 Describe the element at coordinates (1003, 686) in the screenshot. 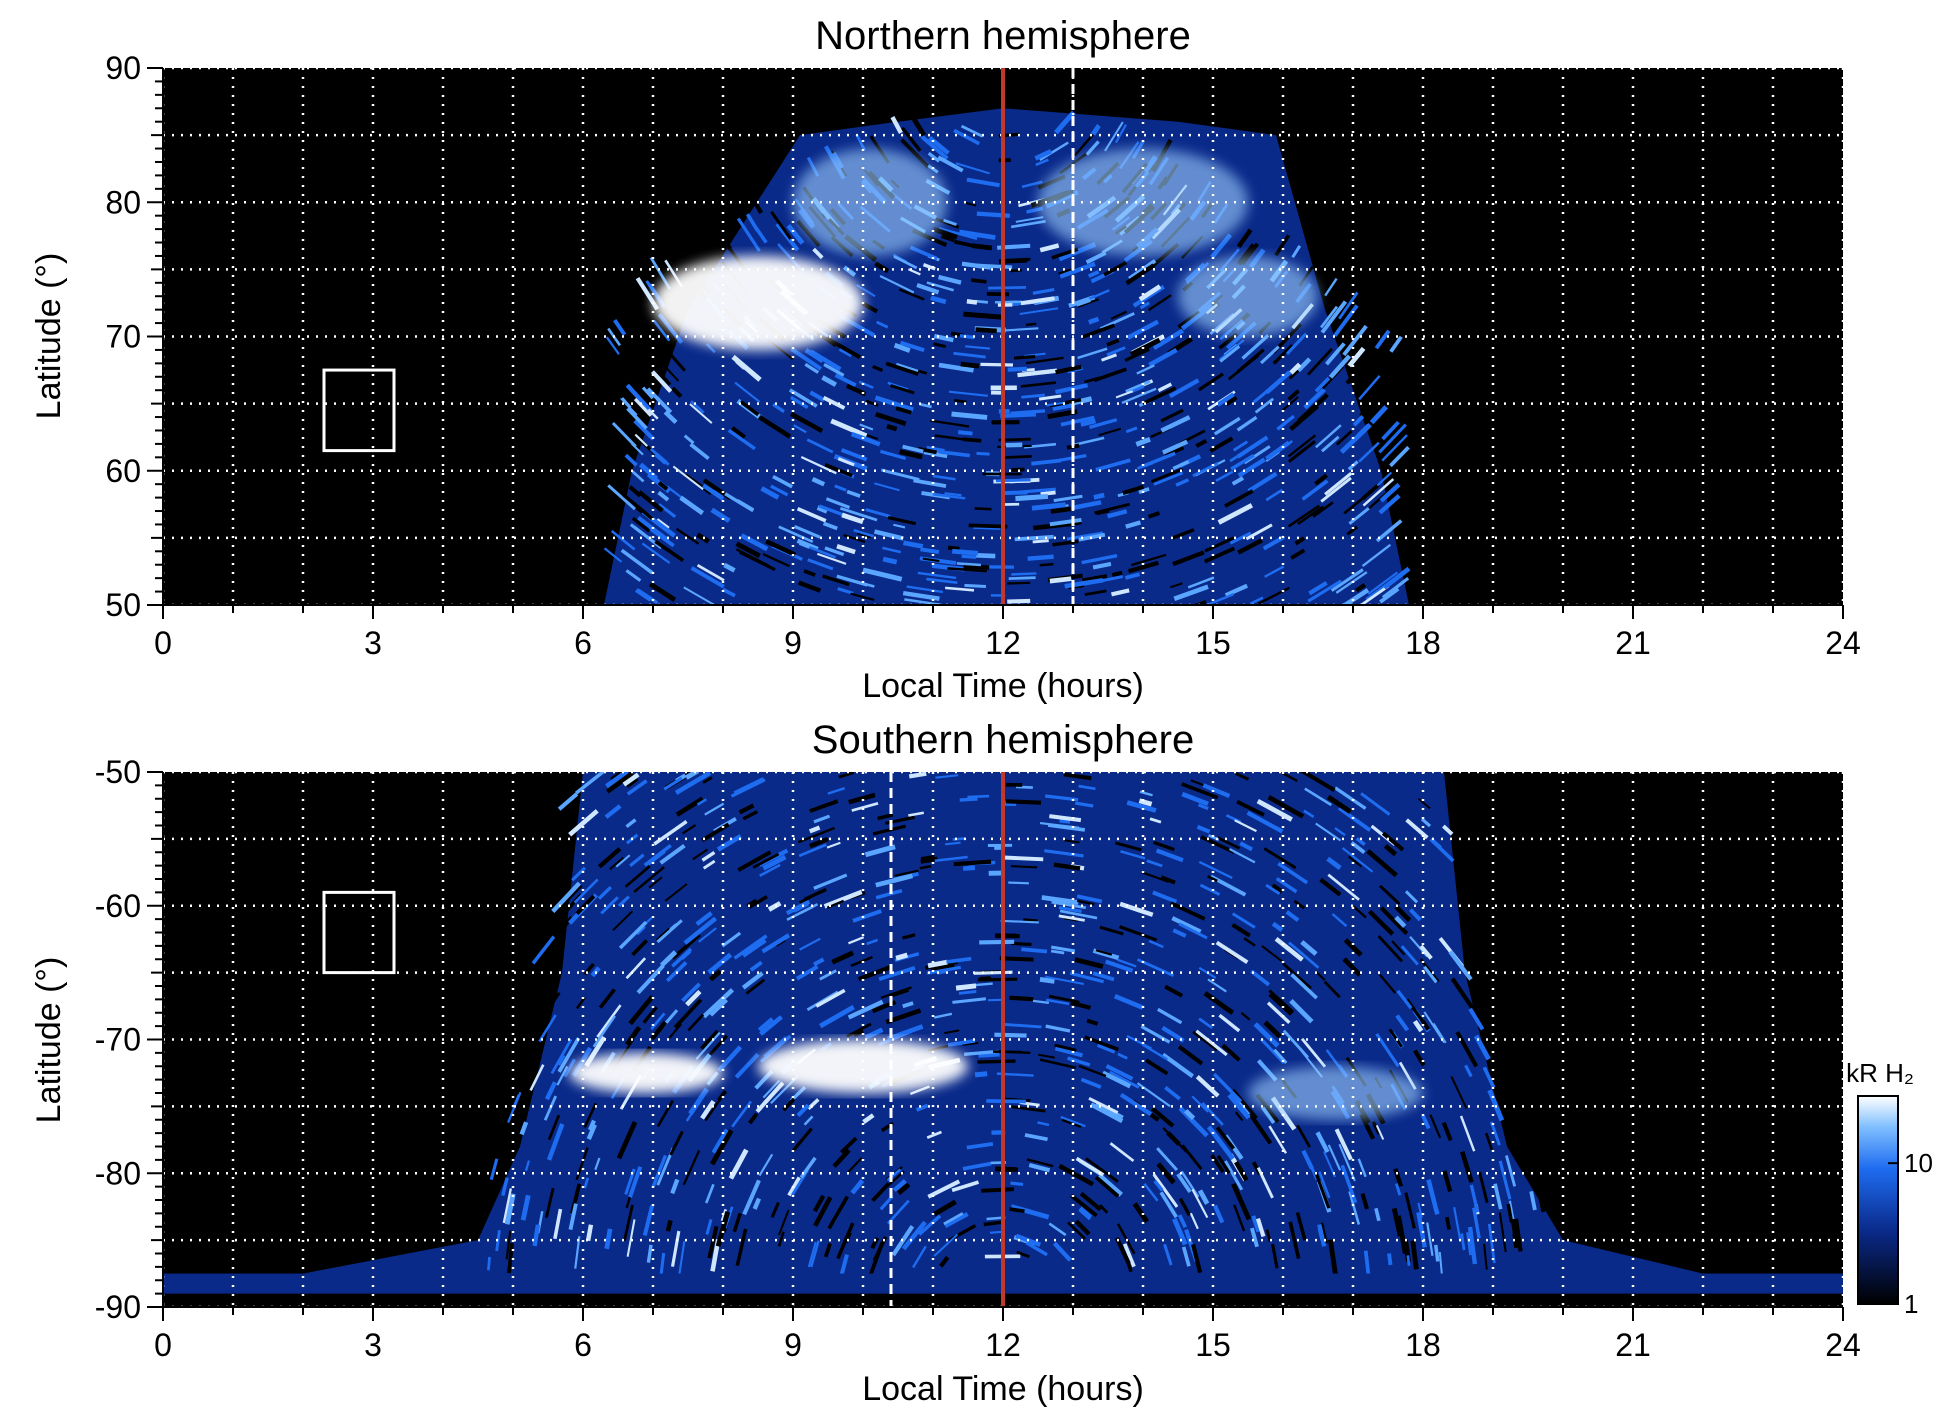

I see `north-xlabel: Local Time (hours)` at that location.